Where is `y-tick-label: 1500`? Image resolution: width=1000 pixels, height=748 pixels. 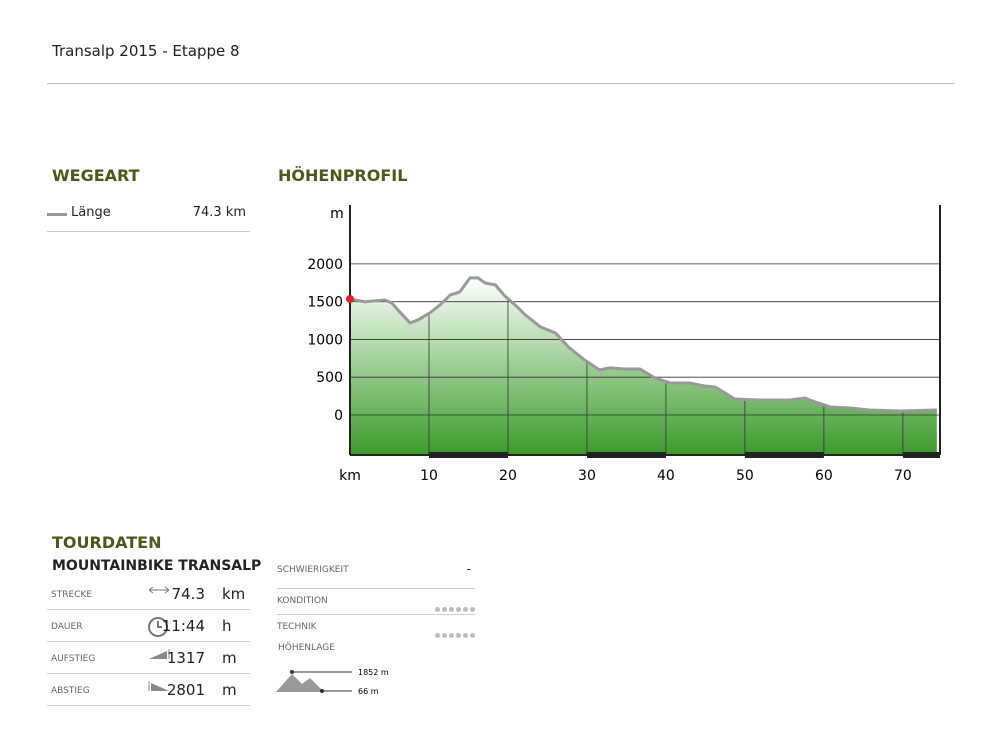
y-tick-label: 1500 is located at coordinates (325, 303).